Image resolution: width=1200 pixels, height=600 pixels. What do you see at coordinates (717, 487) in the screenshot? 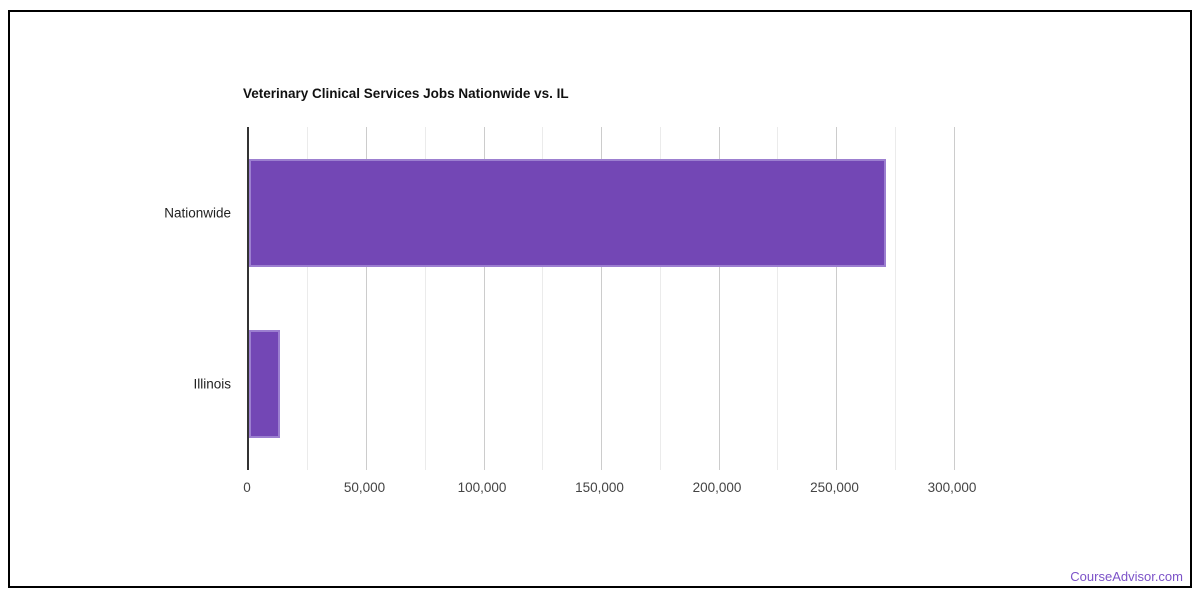
I see `x-tick-label: 200,000` at bounding box center [717, 487].